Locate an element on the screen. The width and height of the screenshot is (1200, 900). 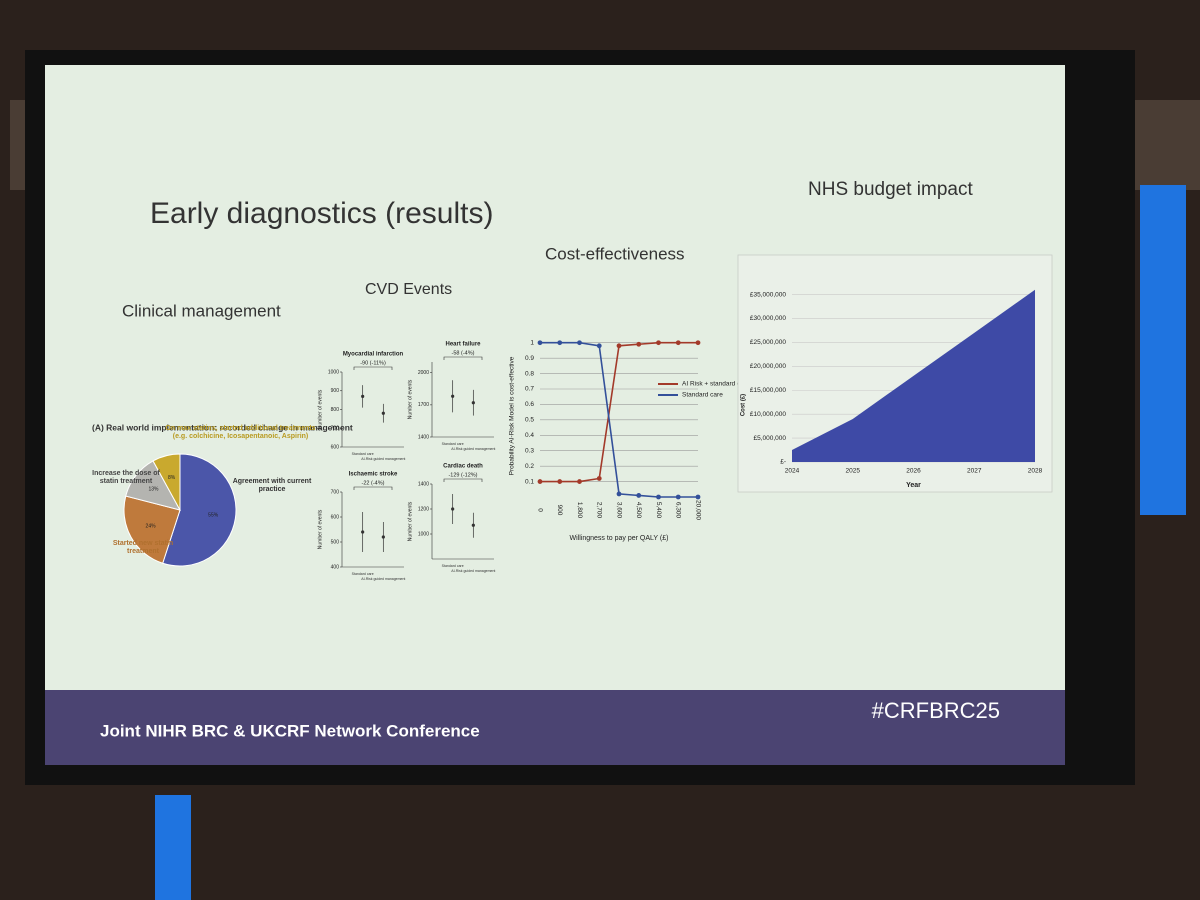
x-tick-label: 2026 is located at coordinates (913, 471).